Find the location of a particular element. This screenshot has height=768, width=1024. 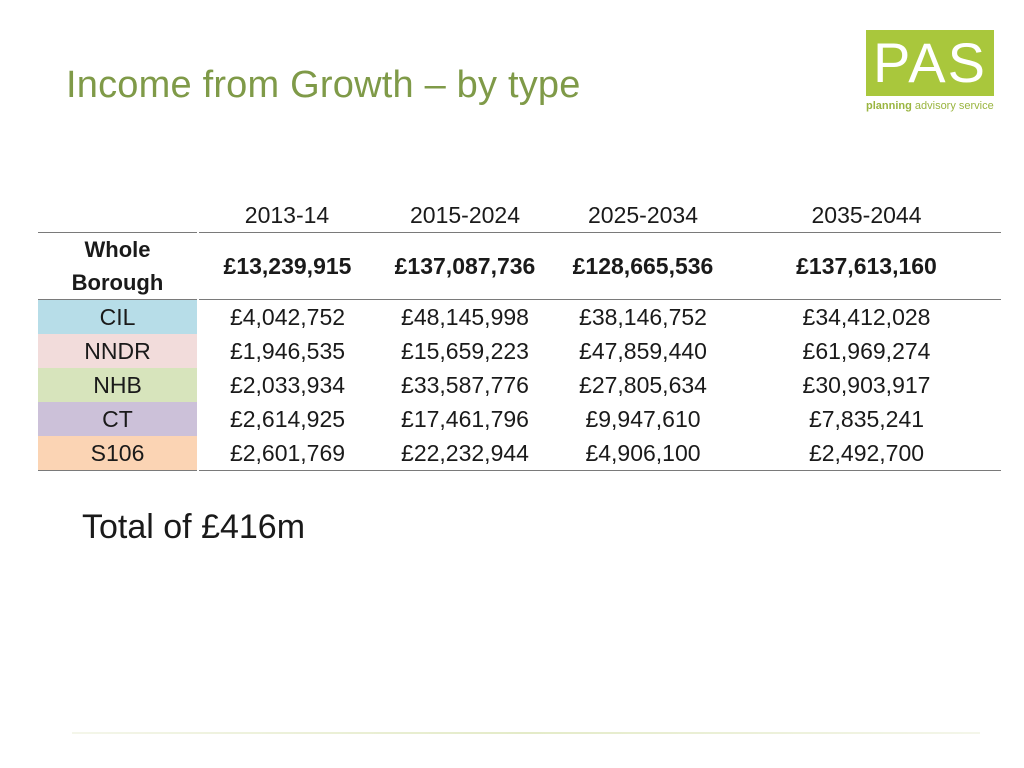

row-value: £38,146,752 is located at coordinates (643, 316).